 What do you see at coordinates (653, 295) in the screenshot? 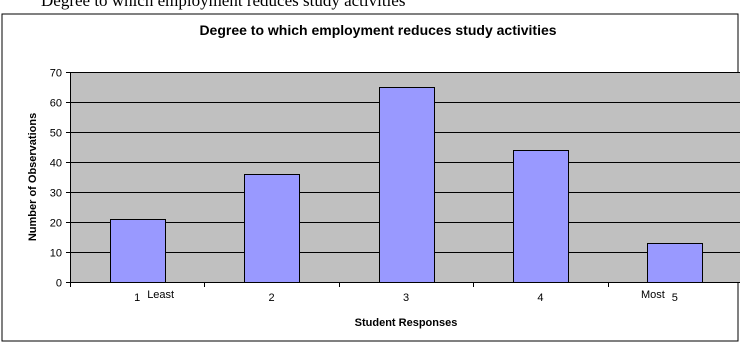
I see `x-tick-annotation: Most` at bounding box center [653, 295].